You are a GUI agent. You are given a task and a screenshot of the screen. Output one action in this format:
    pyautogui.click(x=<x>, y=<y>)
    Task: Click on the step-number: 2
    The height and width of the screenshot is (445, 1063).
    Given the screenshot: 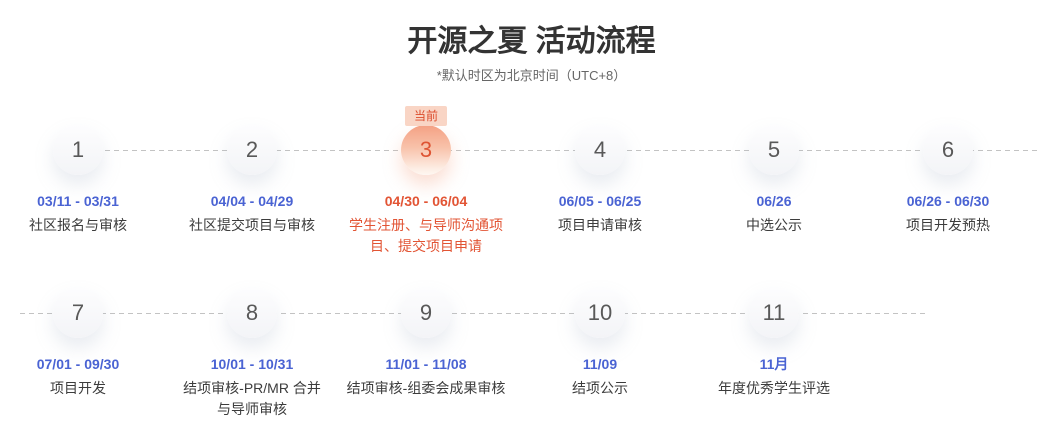 What is the action you would take?
    pyautogui.click(x=252, y=149)
    